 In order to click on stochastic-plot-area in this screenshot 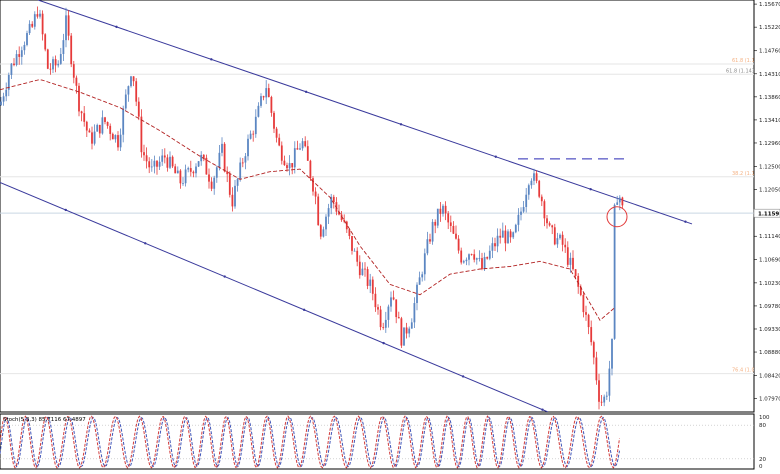, I will do `click(377, 442)`.